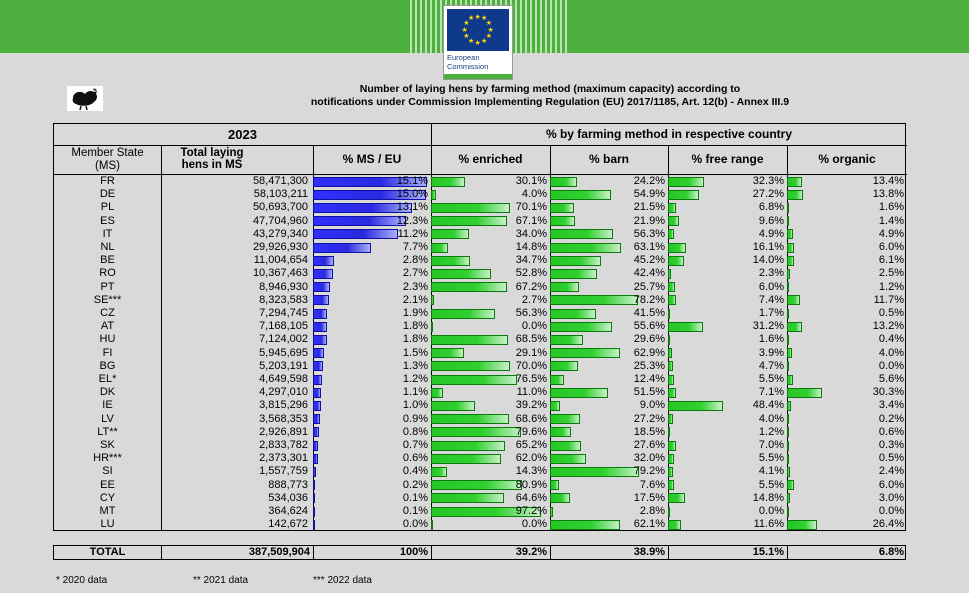 This screenshot has width=969, height=593. Describe the element at coordinates (283, 445) in the screenshot. I see `total-hens: 2,833,782` at that location.